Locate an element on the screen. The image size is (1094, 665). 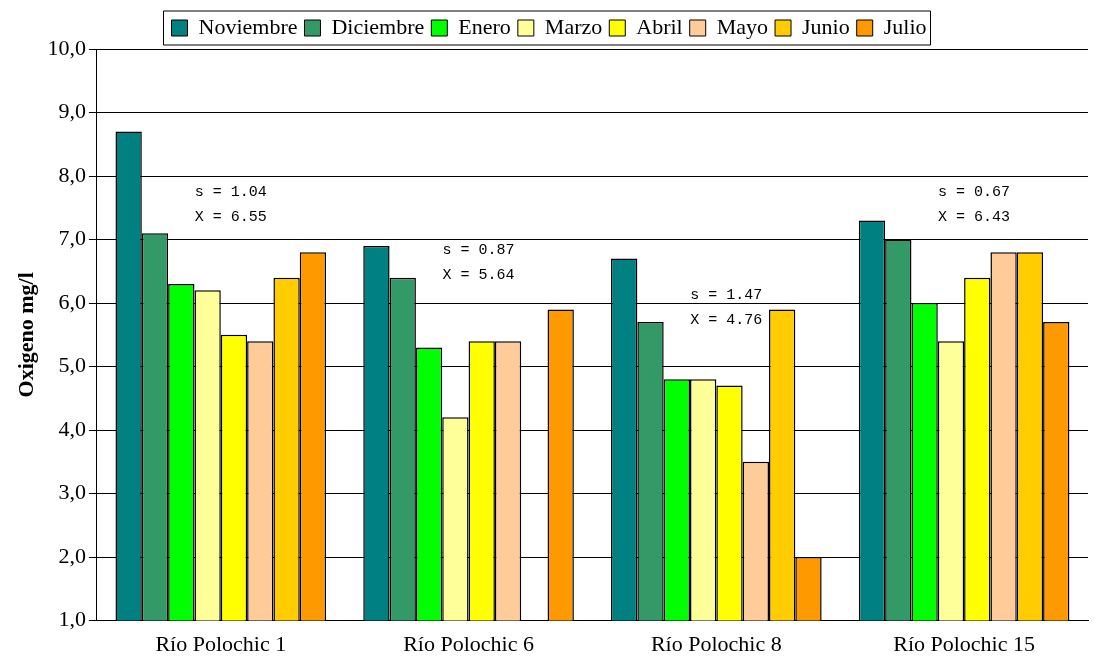
legend-label: Julio is located at coordinates (905, 26).